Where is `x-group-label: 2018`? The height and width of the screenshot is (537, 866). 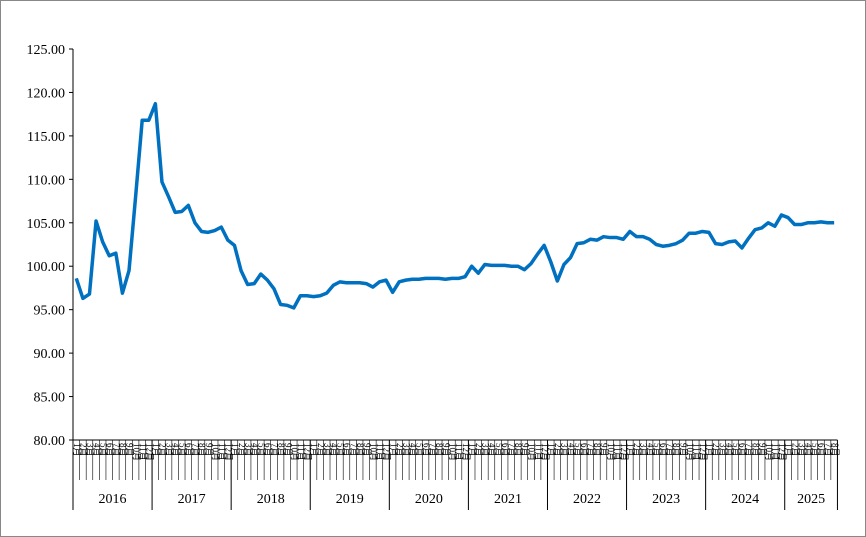
x-group-label: 2018 is located at coordinates (271, 499).